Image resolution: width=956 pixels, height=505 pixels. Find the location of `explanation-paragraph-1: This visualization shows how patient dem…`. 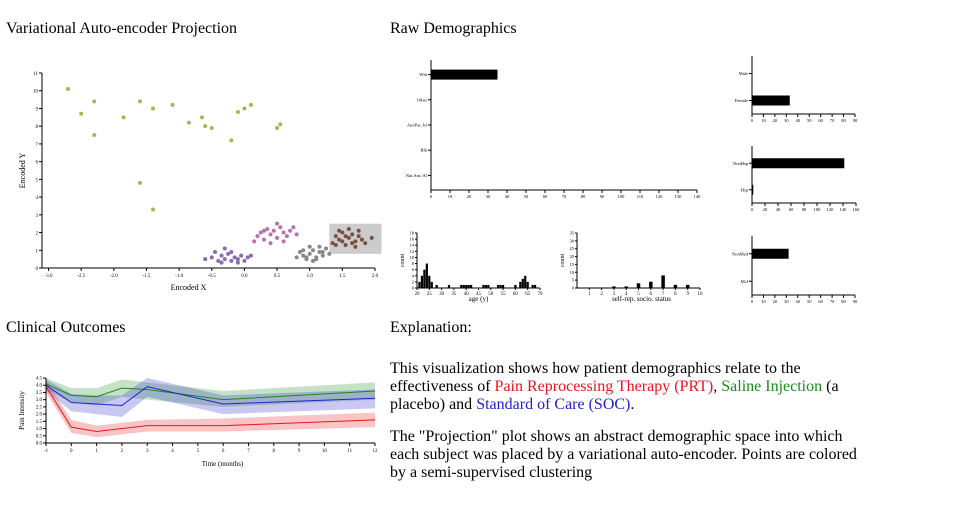

explanation-paragraph-1: This visualization shows how patient dem… is located at coordinates (630, 387).